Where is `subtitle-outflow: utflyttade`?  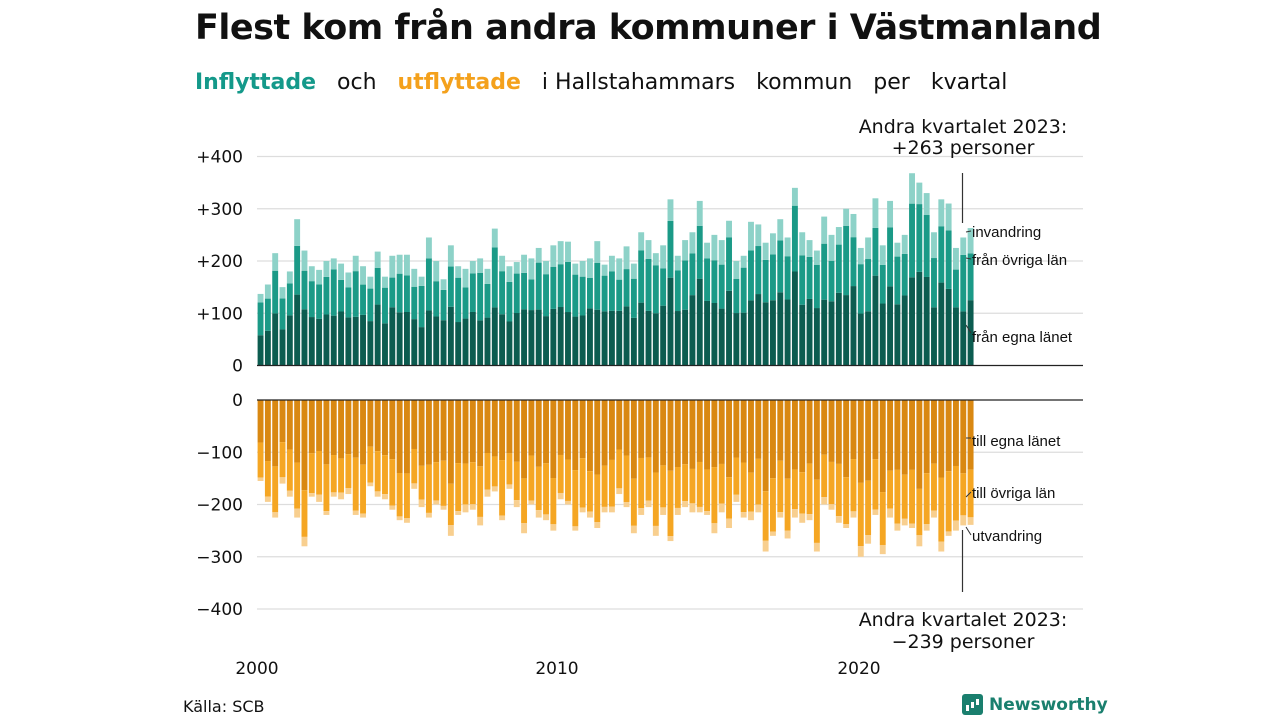
subtitle-outflow: utflyttade is located at coordinates (459, 82).